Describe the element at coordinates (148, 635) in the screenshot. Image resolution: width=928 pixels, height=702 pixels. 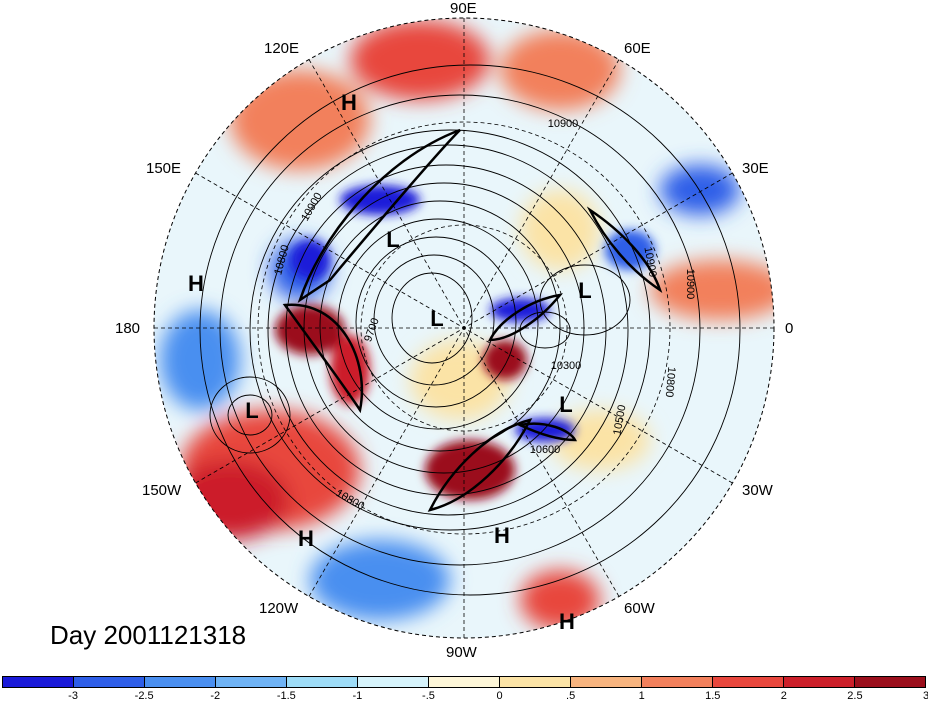
I see `date-title: Day 2001121318` at that location.